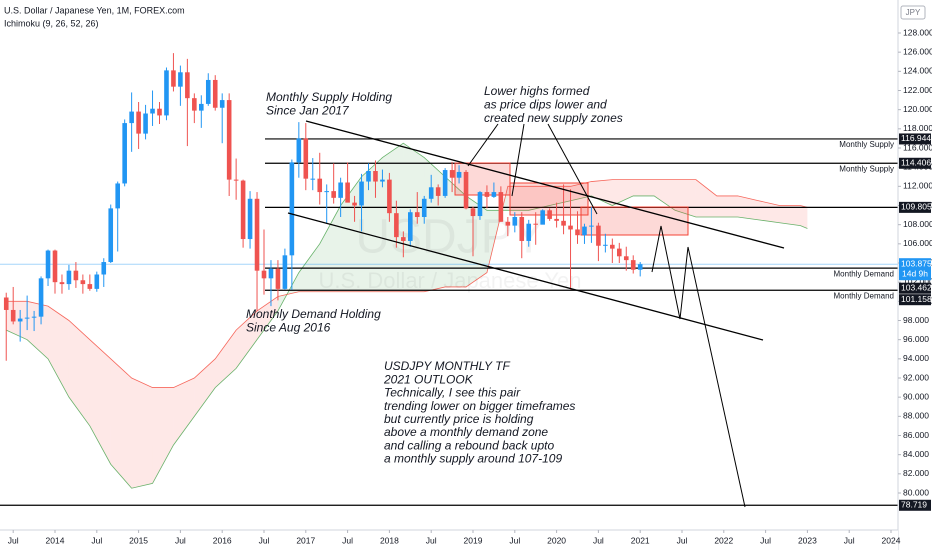  What do you see at coordinates (916, 454) in the screenshot?
I see `y-tick-label: 84.000` at bounding box center [916, 454].